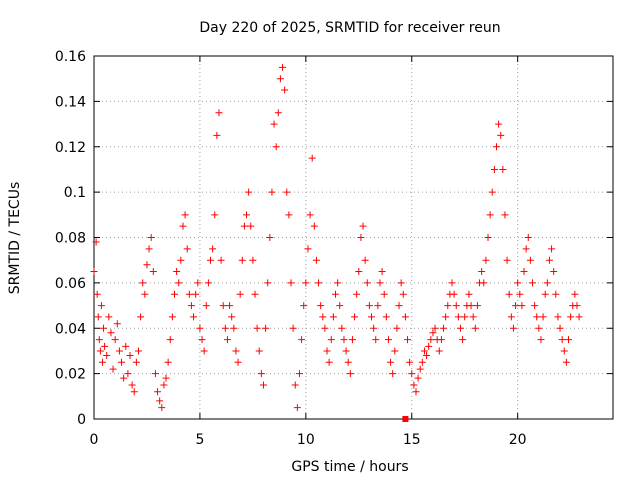 The height and width of the screenshot is (480, 640). I want to click on x-tick-label: 0, so click(94, 440).